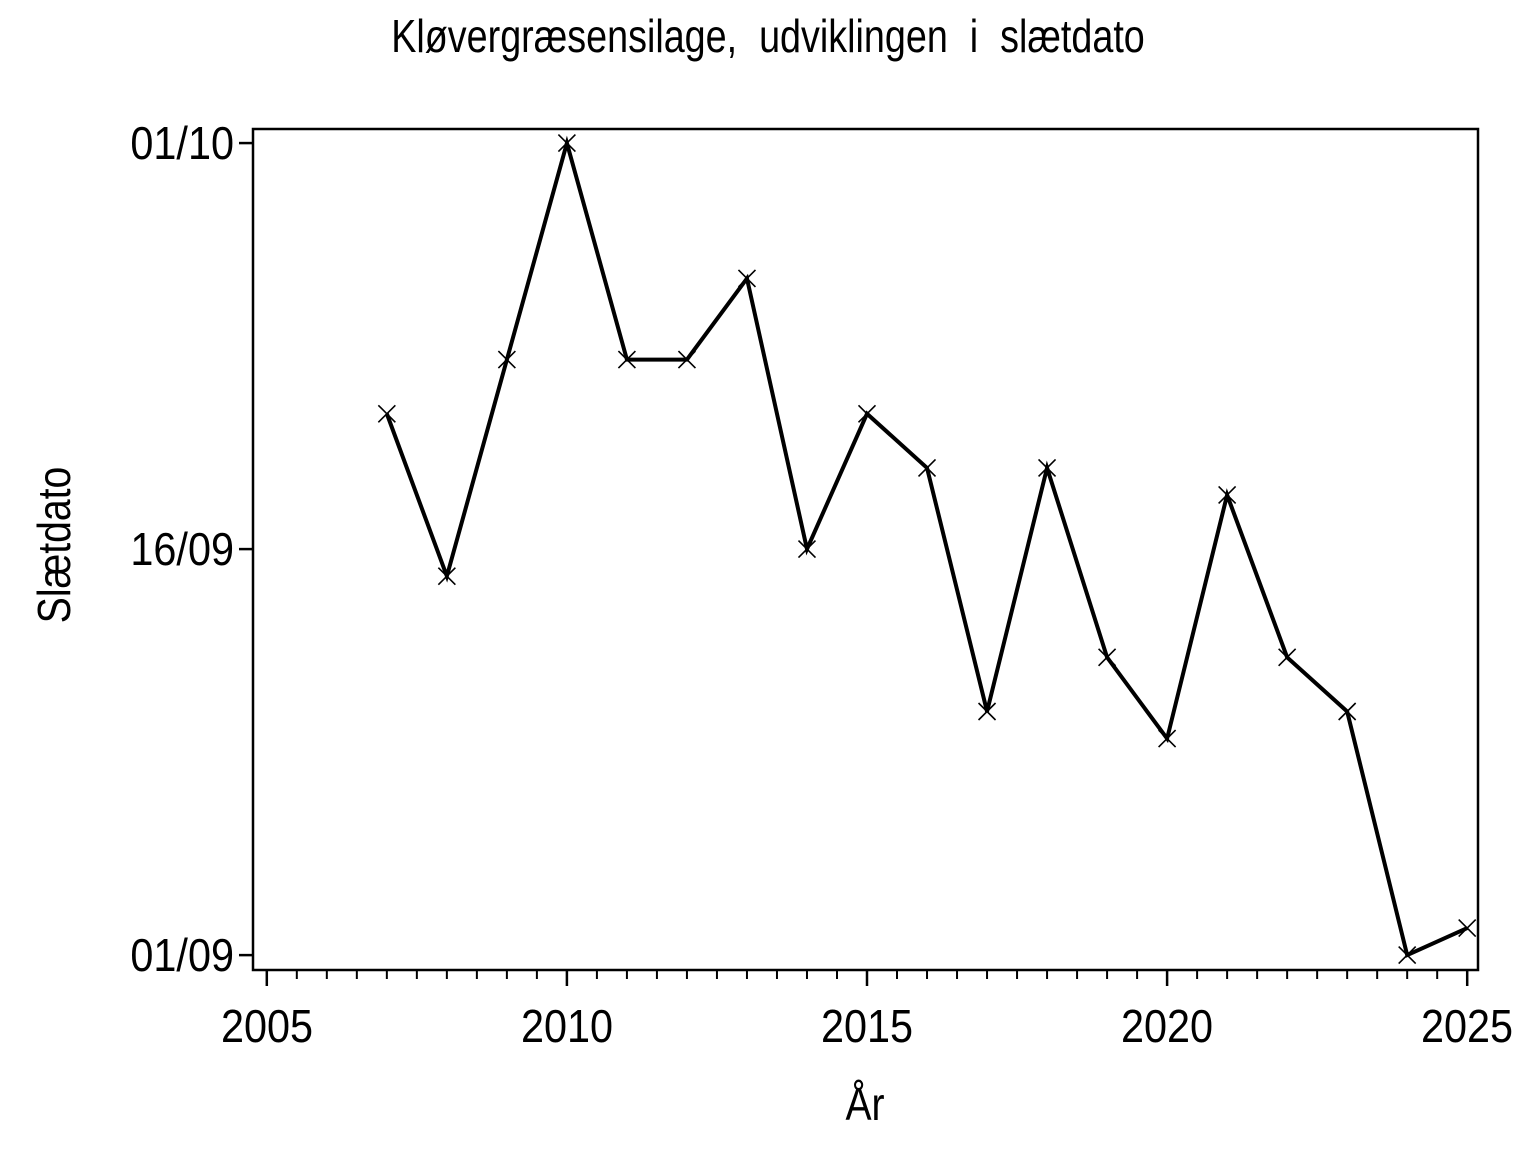 The image size is (1536, 1152). What do you see at coordinates (266, 1026) in the screenshot?
I see `x-tick-label: 2005` at bounding box center [266, 1026].